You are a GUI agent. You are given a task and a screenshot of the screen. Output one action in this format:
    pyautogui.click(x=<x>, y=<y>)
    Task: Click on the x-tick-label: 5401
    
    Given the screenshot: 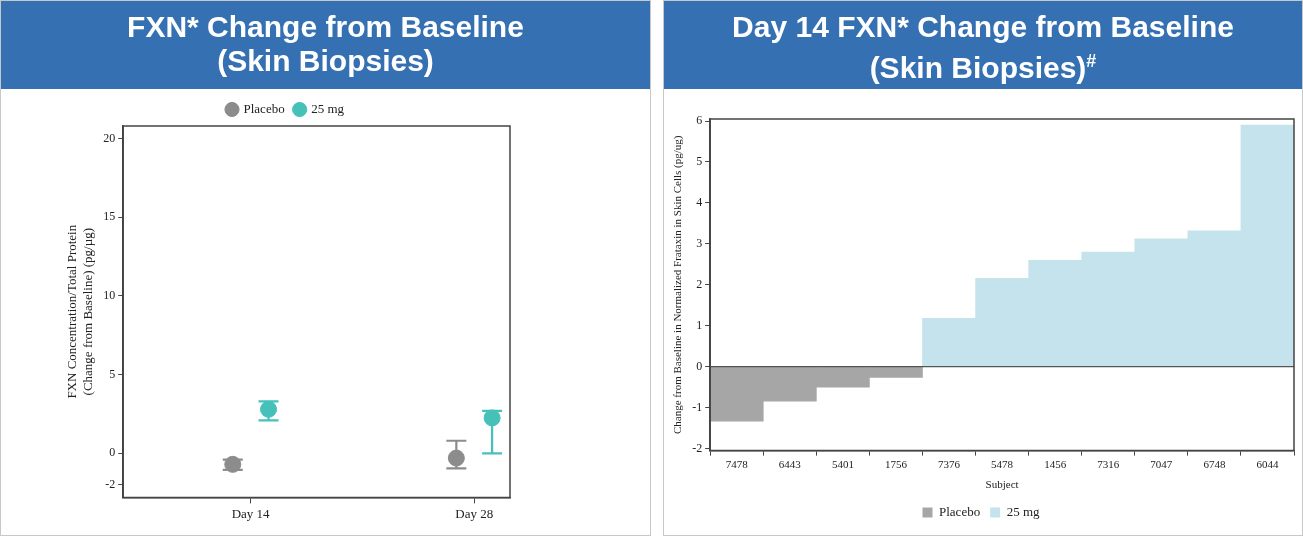 What is the action you would take?
    pyautogui.click(x=842, y=464)
    